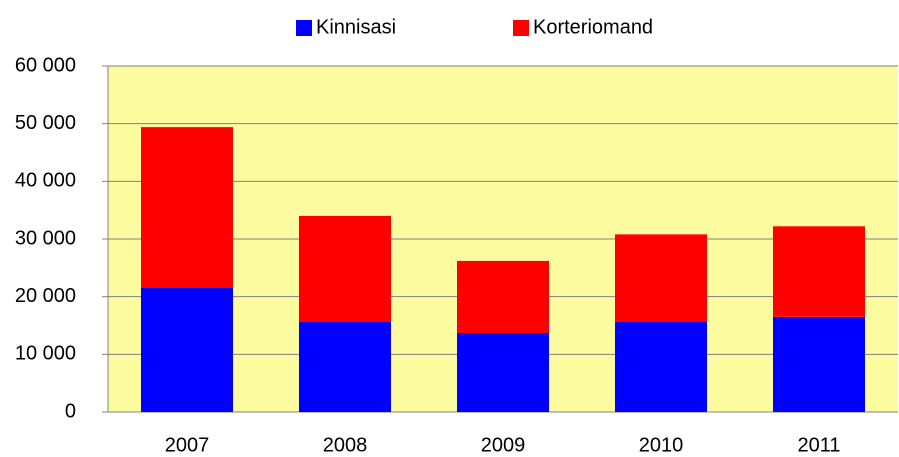 The image size is (899, 457). Describe the element at coordinates (356, 27) in the screenshot. I see `legend-label: Kinnisasi` at that location.